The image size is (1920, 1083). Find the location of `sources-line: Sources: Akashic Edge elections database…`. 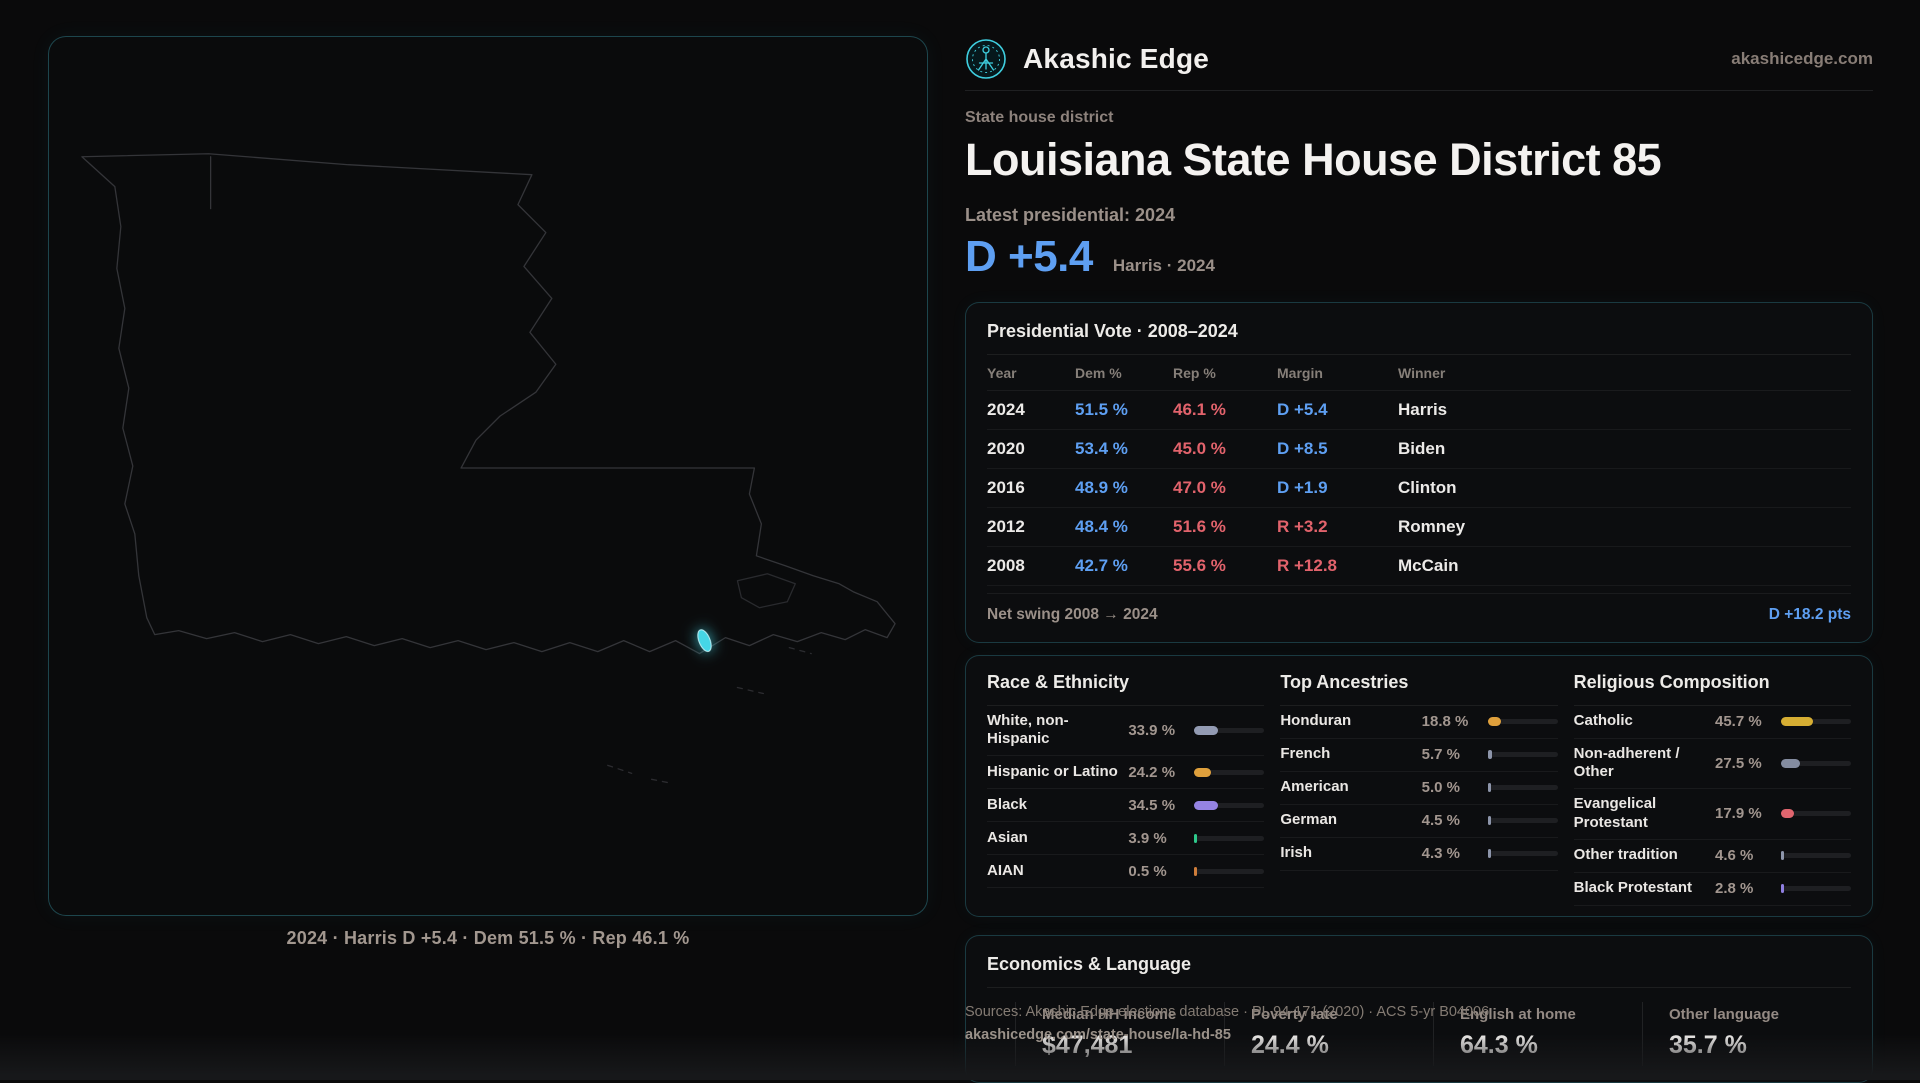

sources-line: Sources: Akashic Edge elections database… is located at coordinates (1227, 1012).